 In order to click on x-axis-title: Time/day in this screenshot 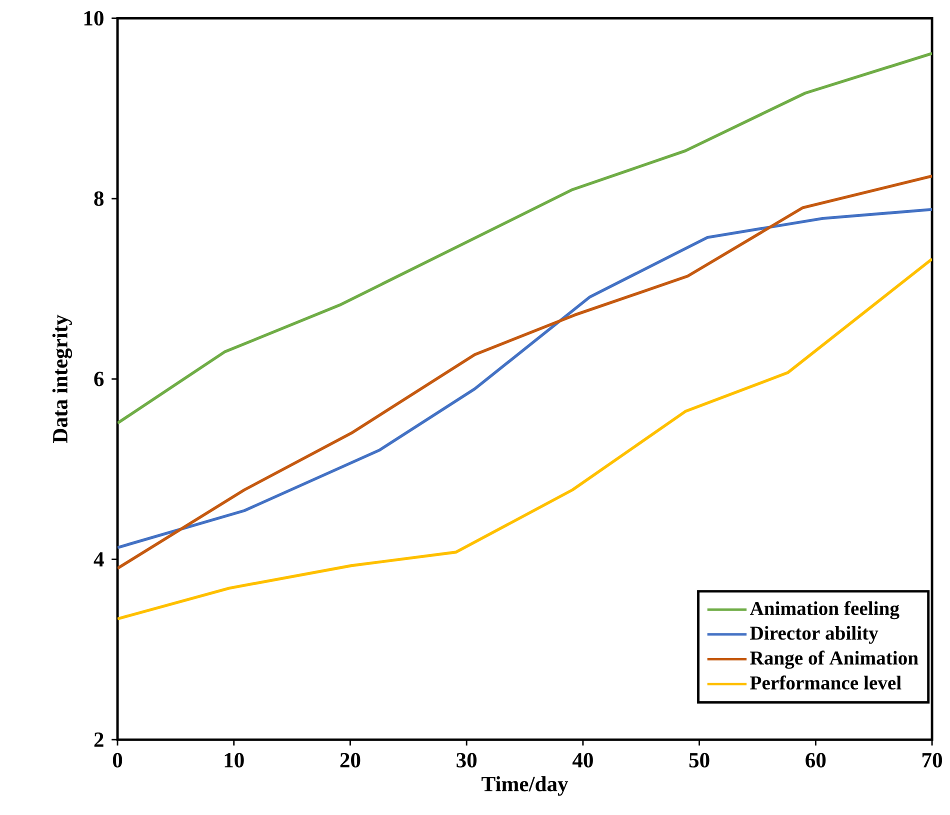, I will do `click(525, 786)`.